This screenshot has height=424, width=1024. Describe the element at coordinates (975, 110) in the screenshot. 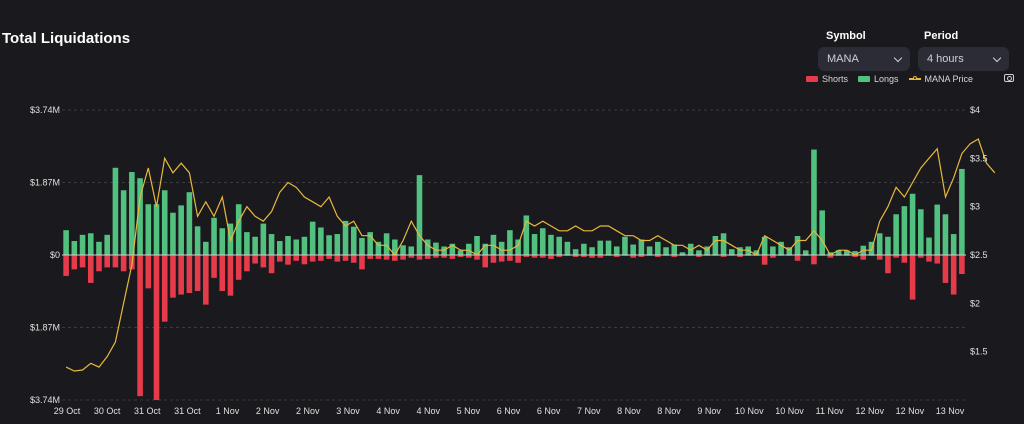

I see `y-right-tick-label: $4` at that location.